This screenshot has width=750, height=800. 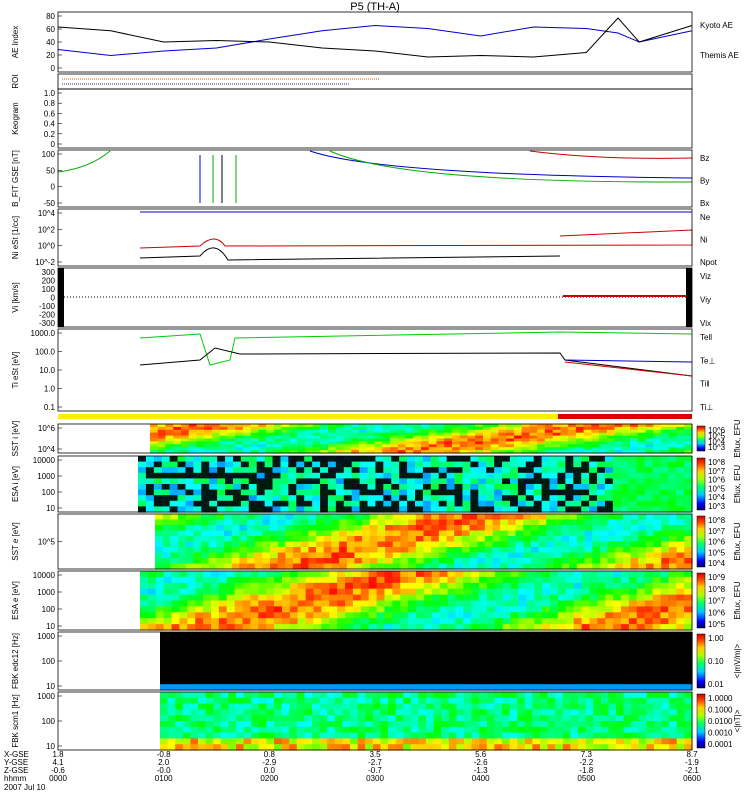 I want to click on legend-entry: Viz, so click(x=705, y=276).